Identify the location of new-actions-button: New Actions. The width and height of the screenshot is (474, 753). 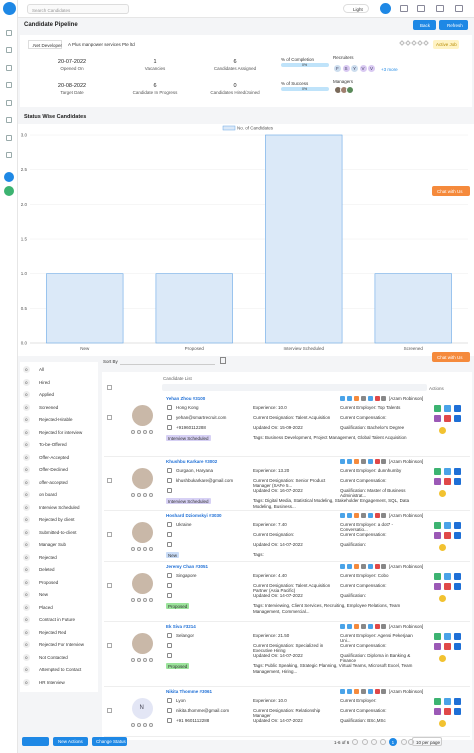
(70, 741).